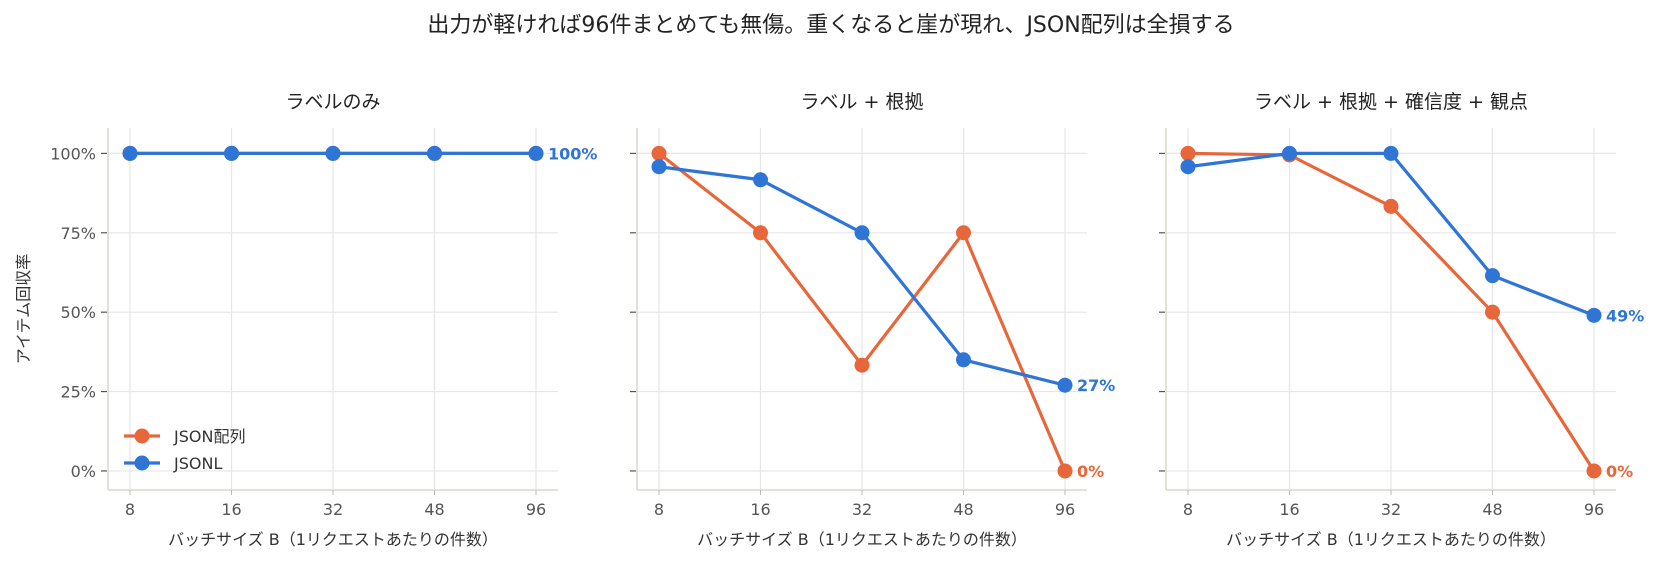 Image resolution: width=1663 pixels, height=563 pixels. Describe the element at coordinates (78, 312) in the screenshot. I see `y-tick-label: 50%` at that location.